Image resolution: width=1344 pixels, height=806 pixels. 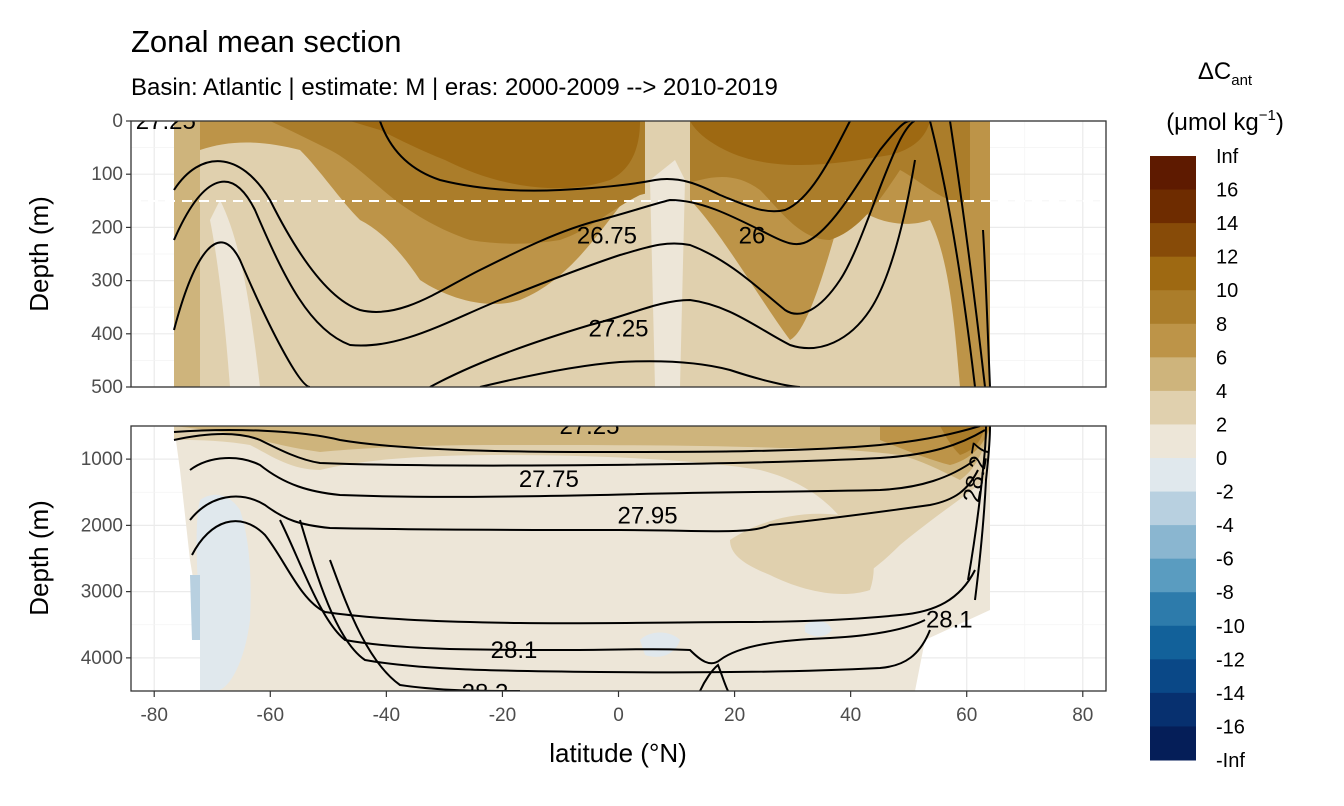 I want to click on upper-contour-labels: 26.75 26 27.25 27.25, so click(x=451, y=225).